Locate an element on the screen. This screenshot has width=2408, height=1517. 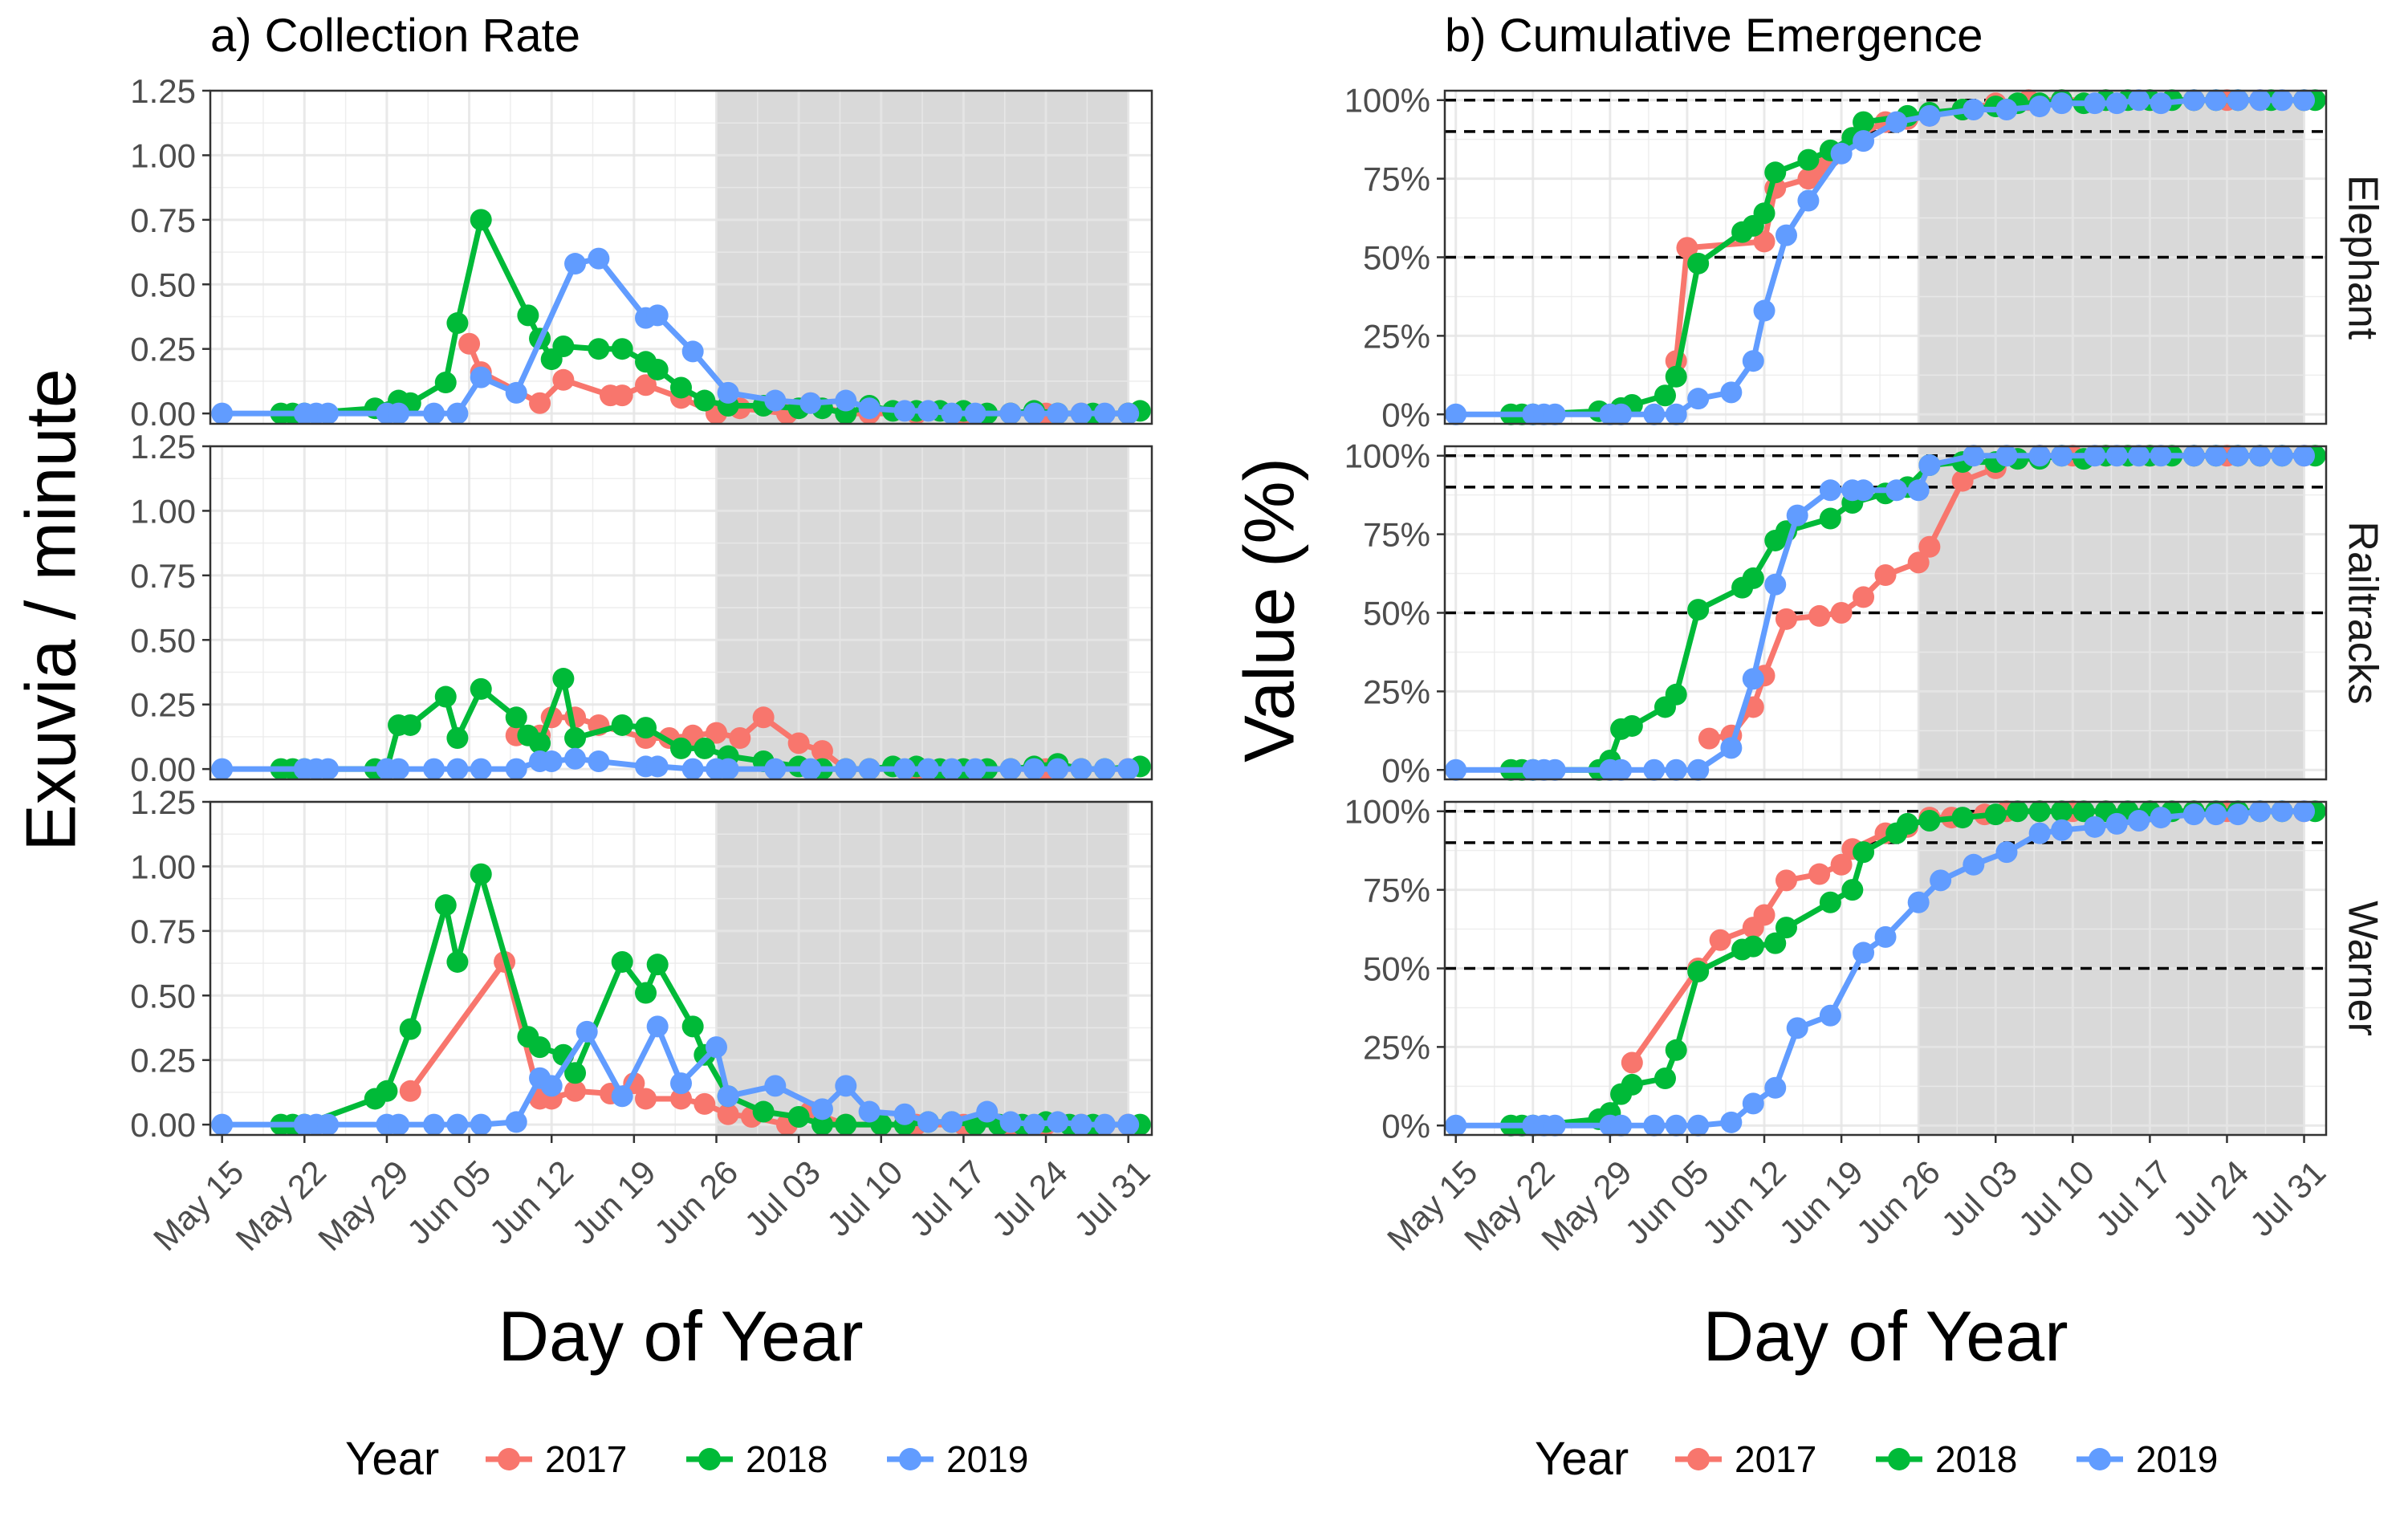
panel-1: 0.00 0.25 0.50 0.75 1.00 1.25 is located at coordinates (641, 252).